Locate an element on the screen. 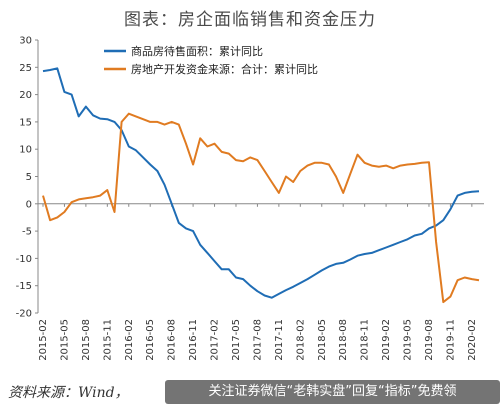 The width and height of the screenshot is (500, 408). x-tick-label: 2018-11 is located at coordinates (365, 340).